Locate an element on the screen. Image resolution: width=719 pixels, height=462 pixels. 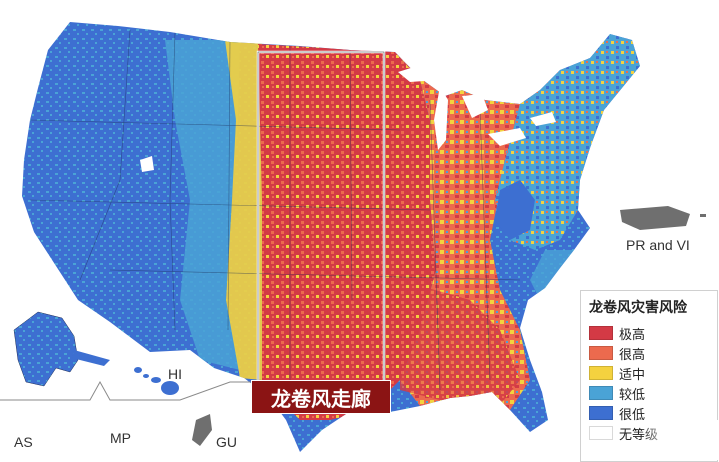
legend-label: 很高 is located at coordinates (632, 355).